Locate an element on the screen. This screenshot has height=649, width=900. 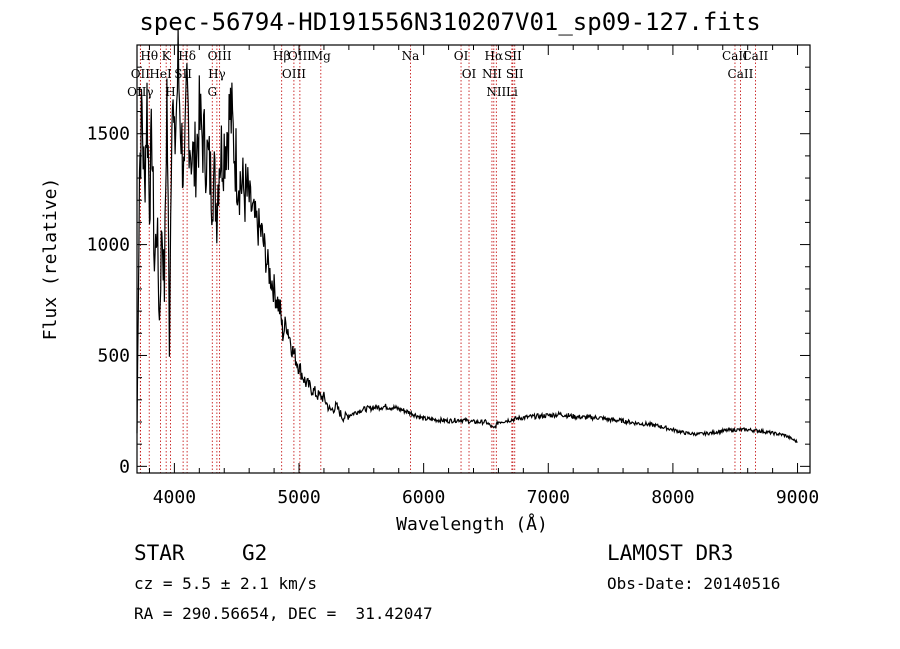
line-label-Hγ: Hγ is located at coordinates (217, 74).